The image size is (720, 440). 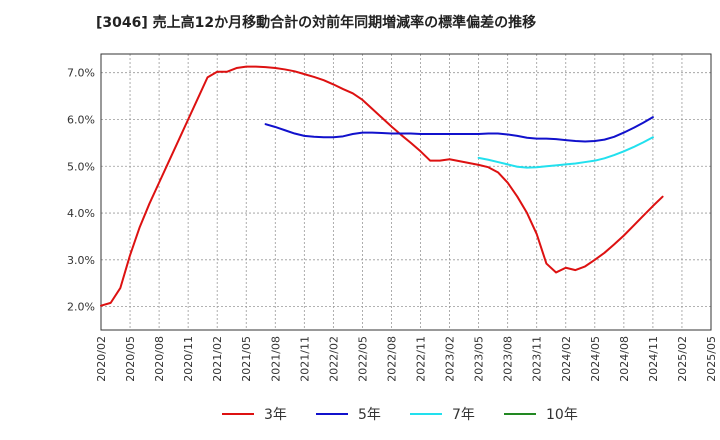 What do you see at coordinates (81, 119) in the screenshot?
I see `y-tick-label: 6.0%` at bounding box center [81, 119].